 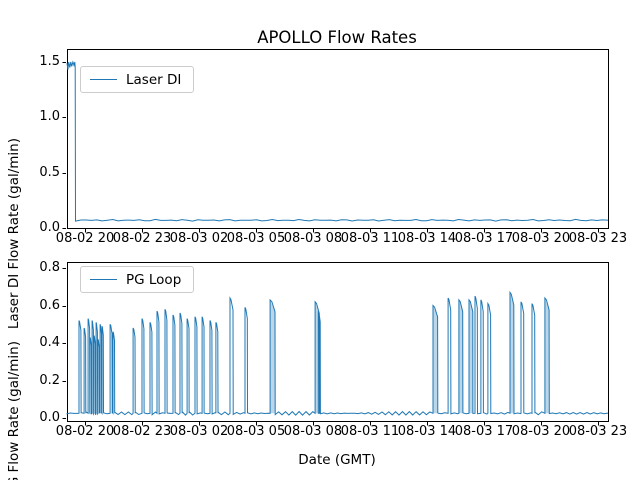 I want to click on tick-label: 0.8, so click(x=49, y=267).